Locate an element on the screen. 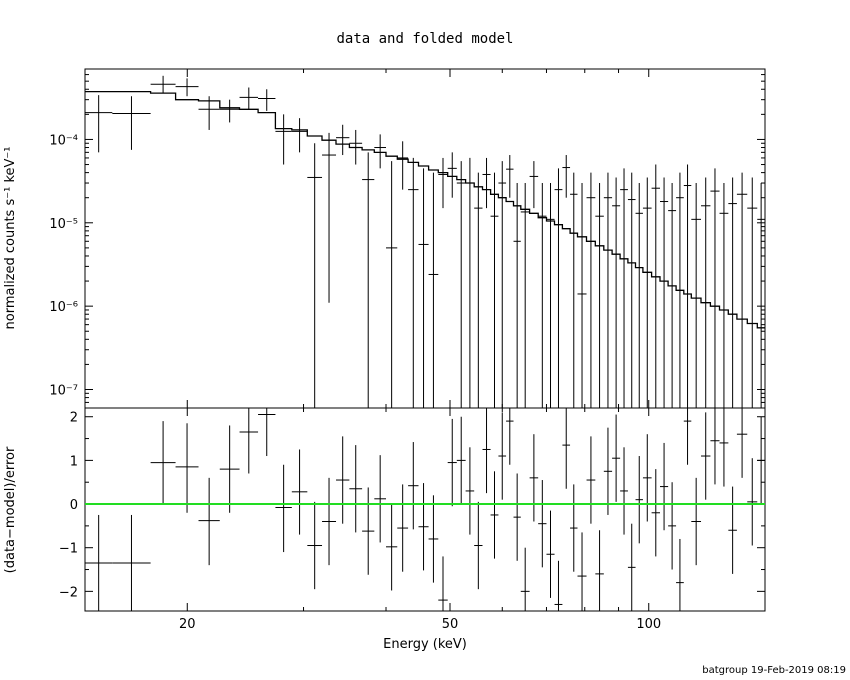  y-tick-label: 10⁻⁶ is located at coordinates (63, 307).